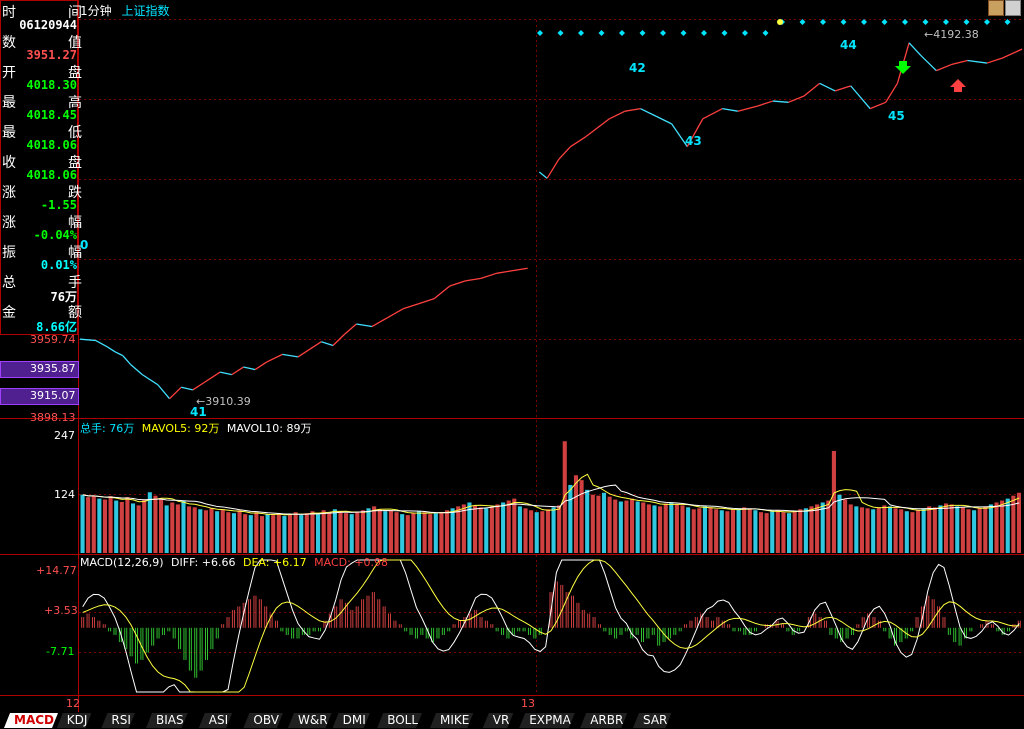 The width and height of the screenshot is (1024, 729). I want to click on volume-mavol5: MAVOL5: 92万, so click(180, 428).